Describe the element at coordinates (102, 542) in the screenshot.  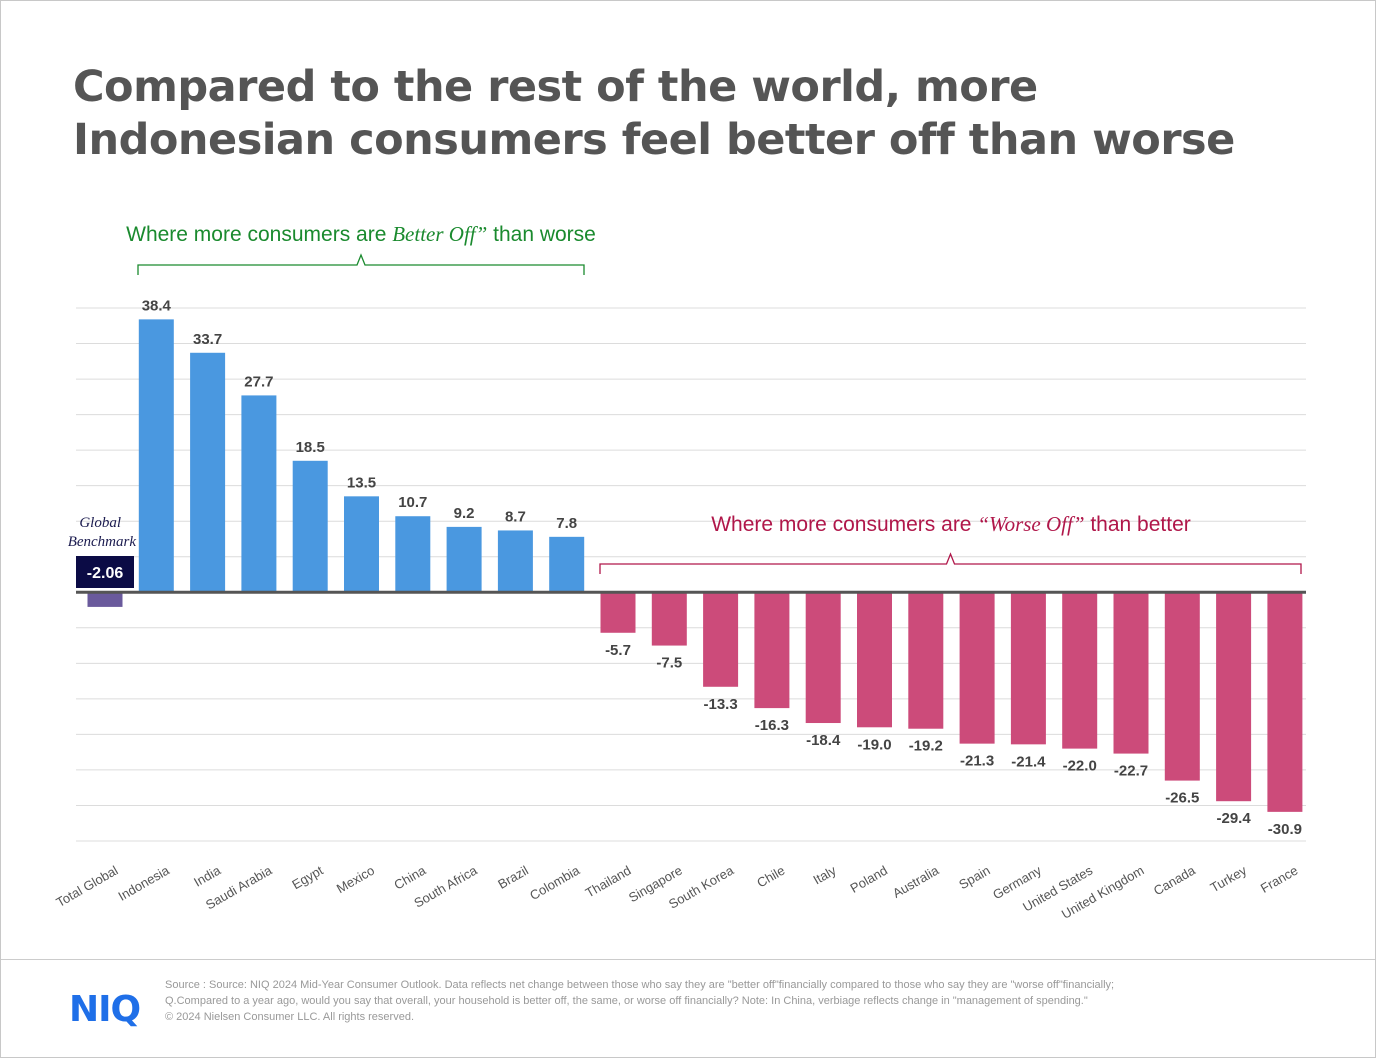
I see `benchmark-label: Benchmark` at that location.